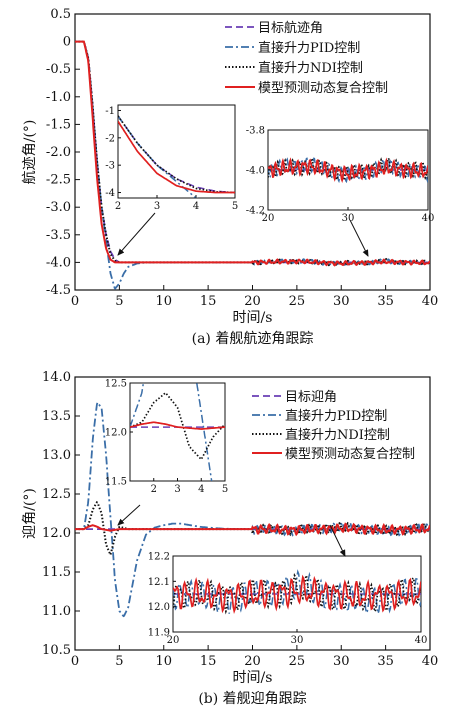 The image size is (465, 722). Describe the element at coordinates (56, 494) in the screenshot. I see `y-tick-label: 12.5` at that location.